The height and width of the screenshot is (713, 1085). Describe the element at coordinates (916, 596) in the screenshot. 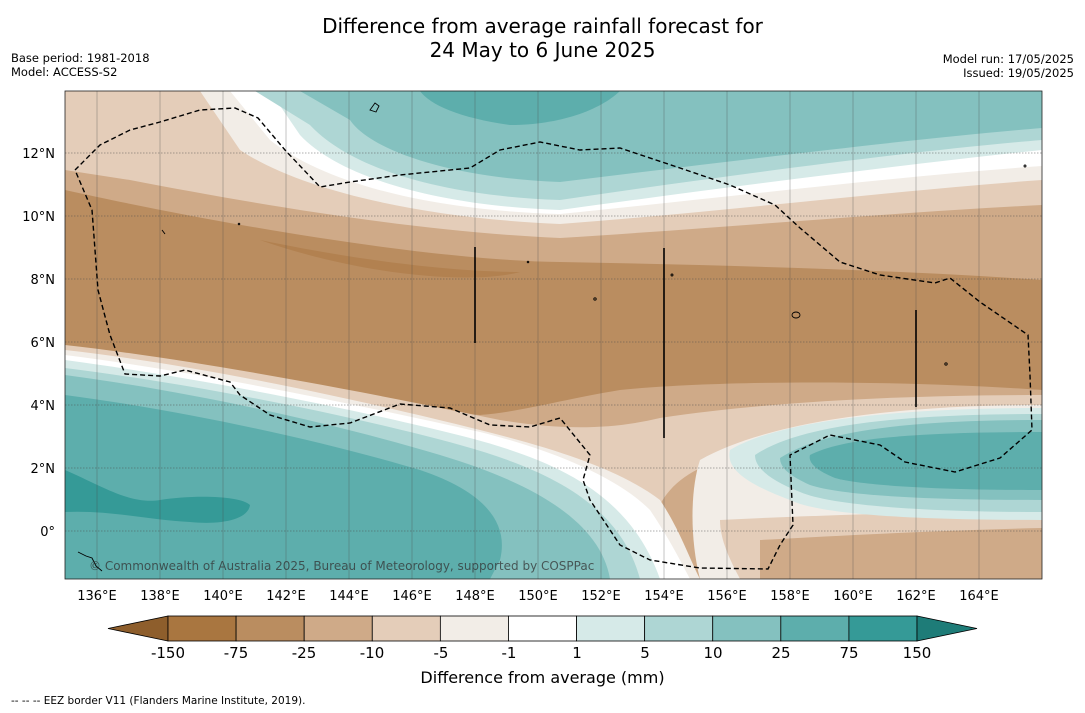

I see `lon-tick-162e: 162°E` at that location.